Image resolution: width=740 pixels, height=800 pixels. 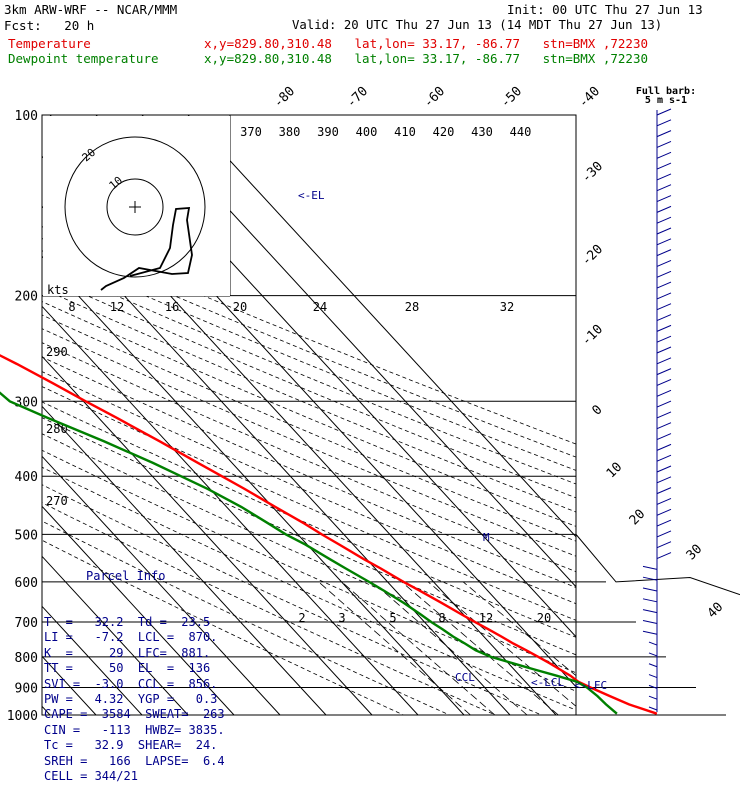 I want to click on parcel-info-row: CAPE = 3584 SWEAT= 263, so click(x=134, y=714).